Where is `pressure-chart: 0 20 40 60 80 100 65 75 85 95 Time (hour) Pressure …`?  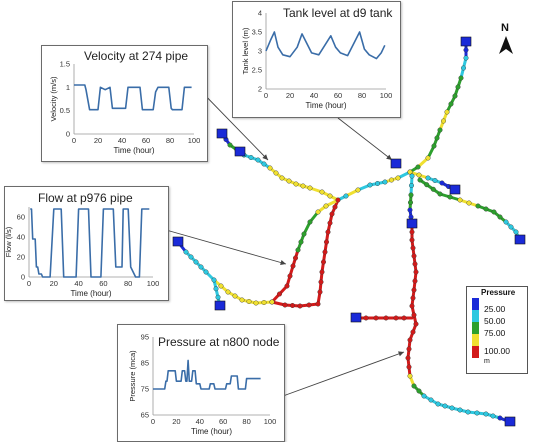
pressure-chart: 0 20 40 60 80 100 65 75 85 95 Time (hour) Pressure … is located at coordinates (202, 385).